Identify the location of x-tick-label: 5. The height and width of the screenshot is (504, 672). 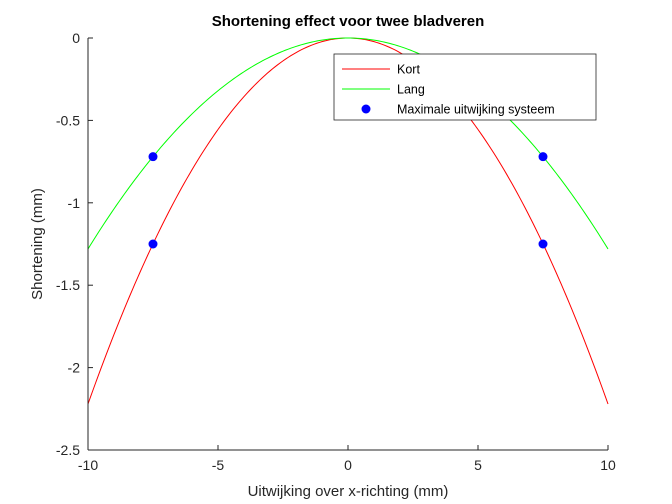
(478, 465).